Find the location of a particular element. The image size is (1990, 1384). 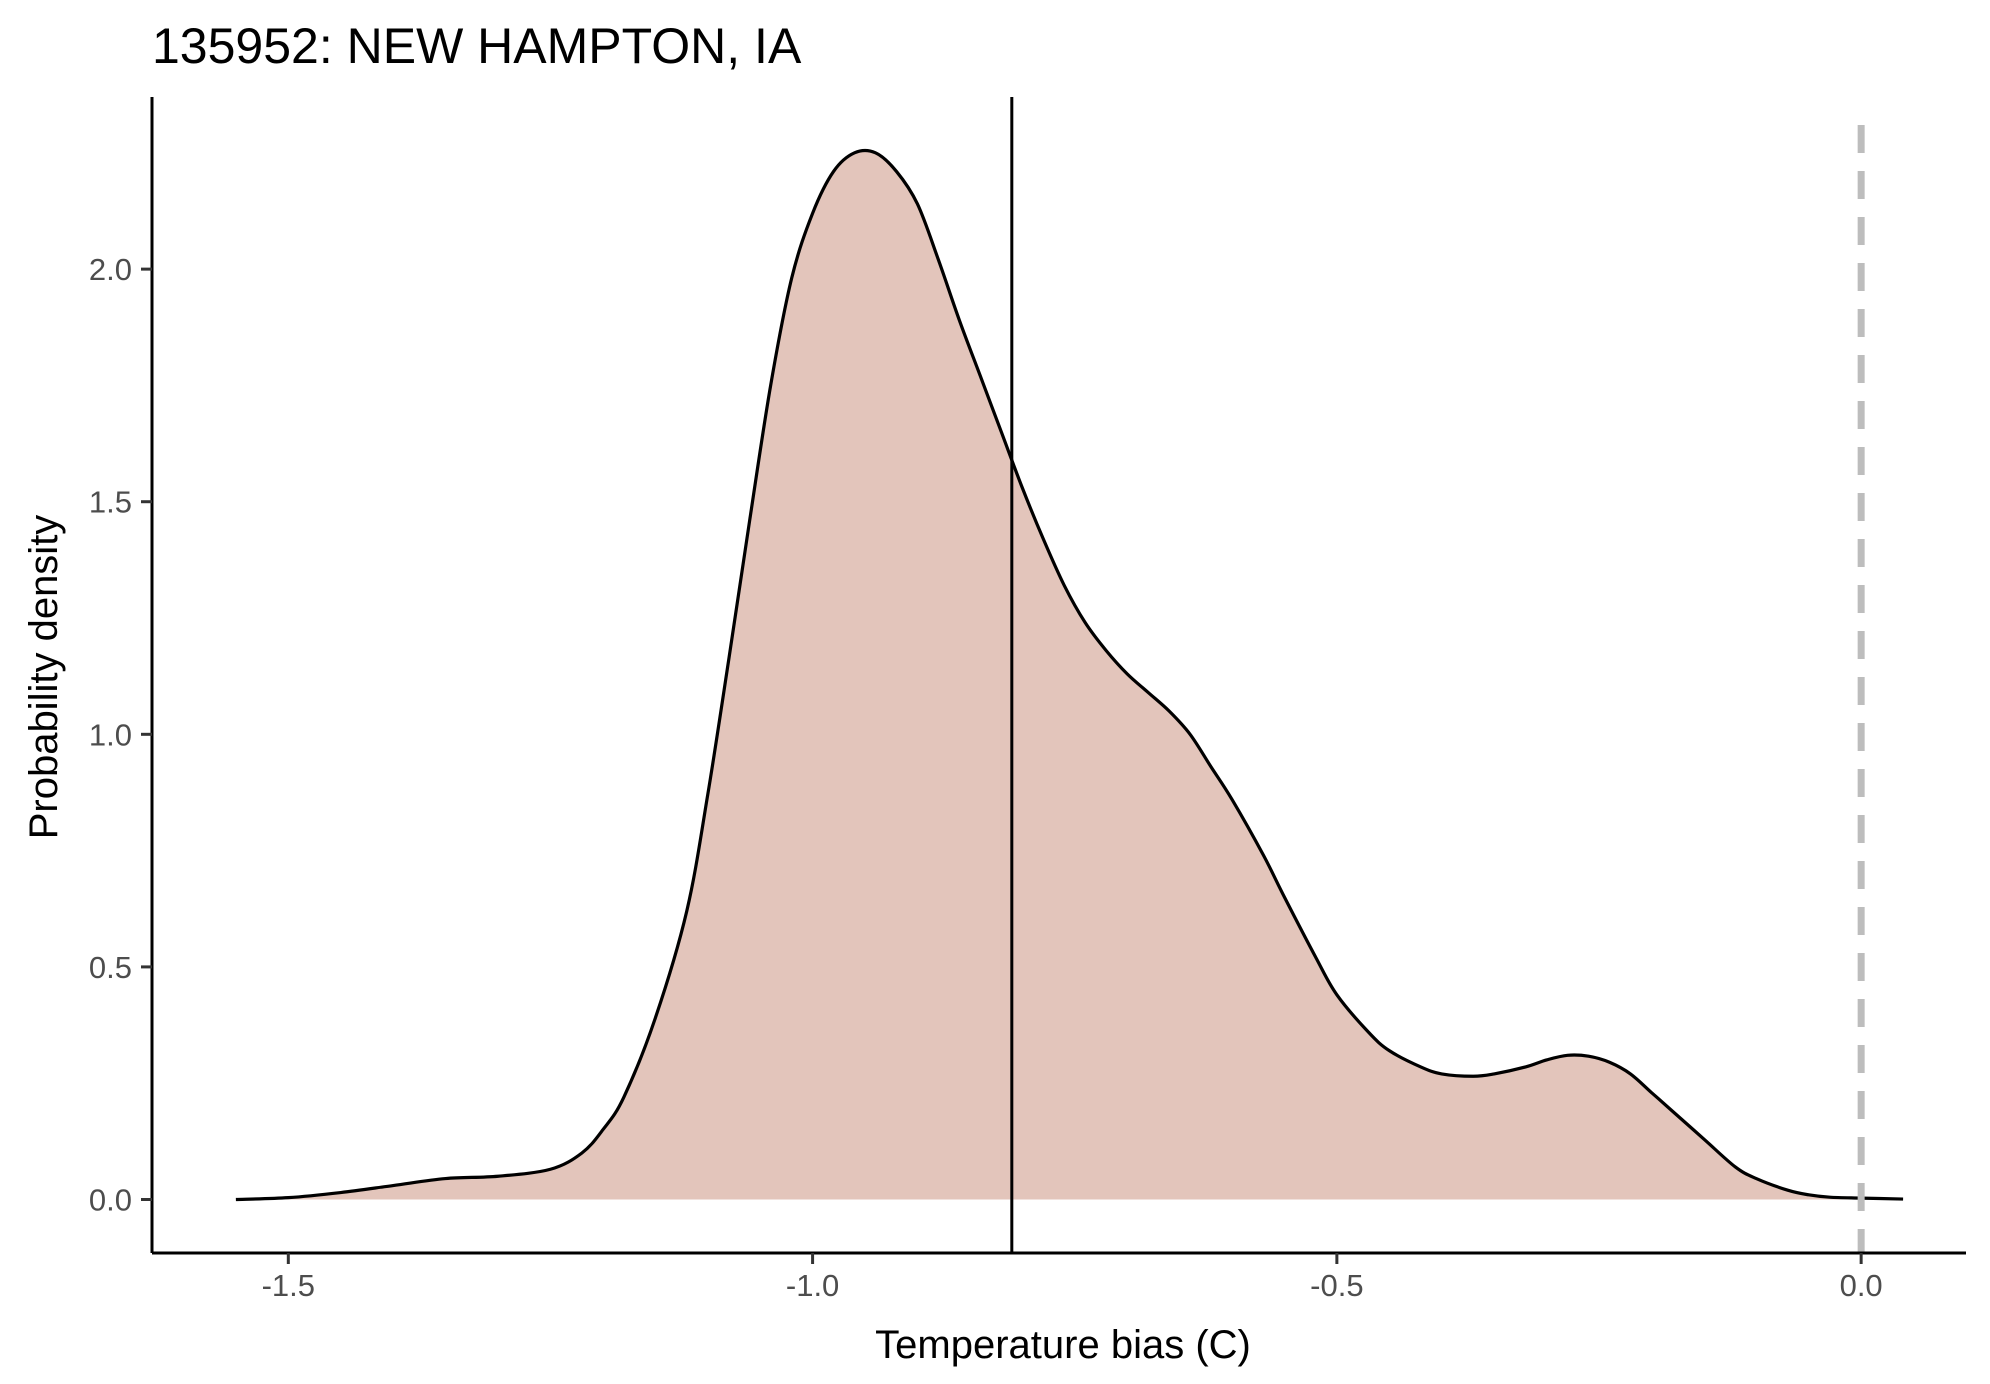

x-axis-title: Temperature bias (C) is located at coordinates (1063, 1345).